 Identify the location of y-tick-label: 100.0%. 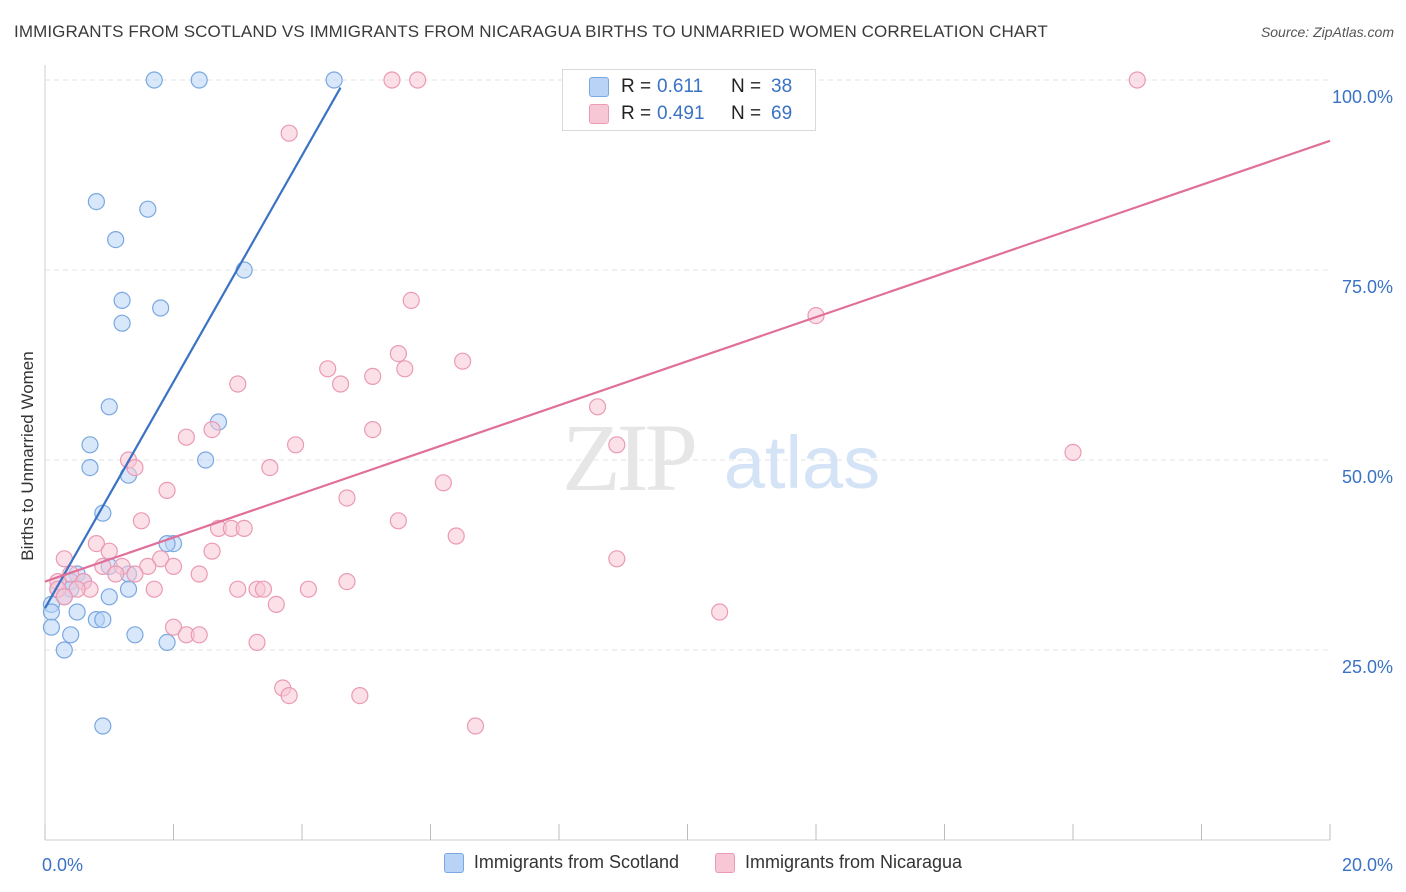
(1362, 97).